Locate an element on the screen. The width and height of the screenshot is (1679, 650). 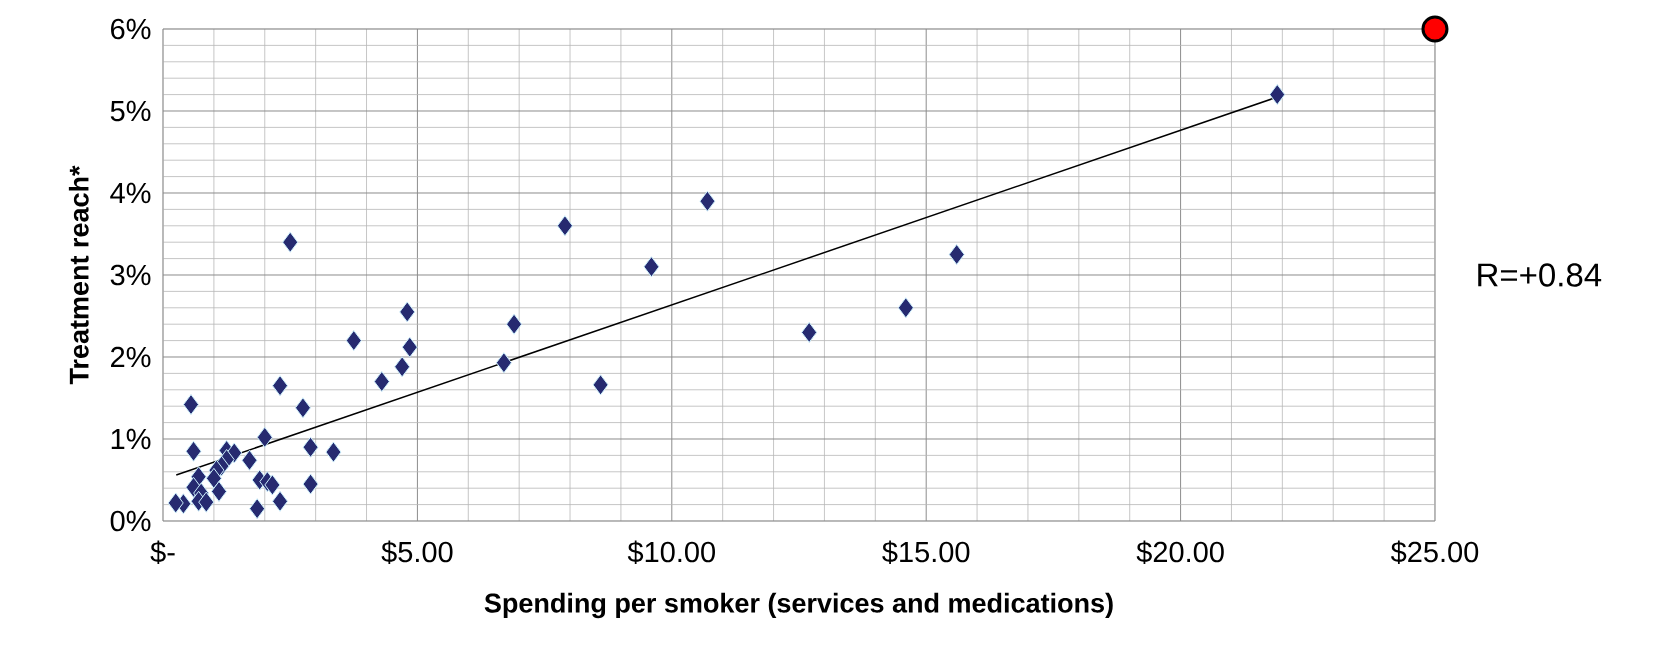
y-tick-label: 0% is located at coordinates (130, 521).